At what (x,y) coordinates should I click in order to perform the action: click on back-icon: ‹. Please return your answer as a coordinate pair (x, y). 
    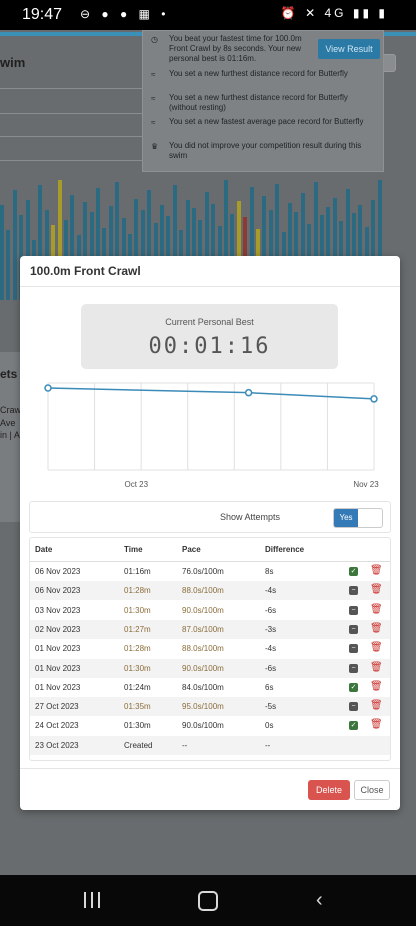
    Looking at the image, I should click on (319, 900).